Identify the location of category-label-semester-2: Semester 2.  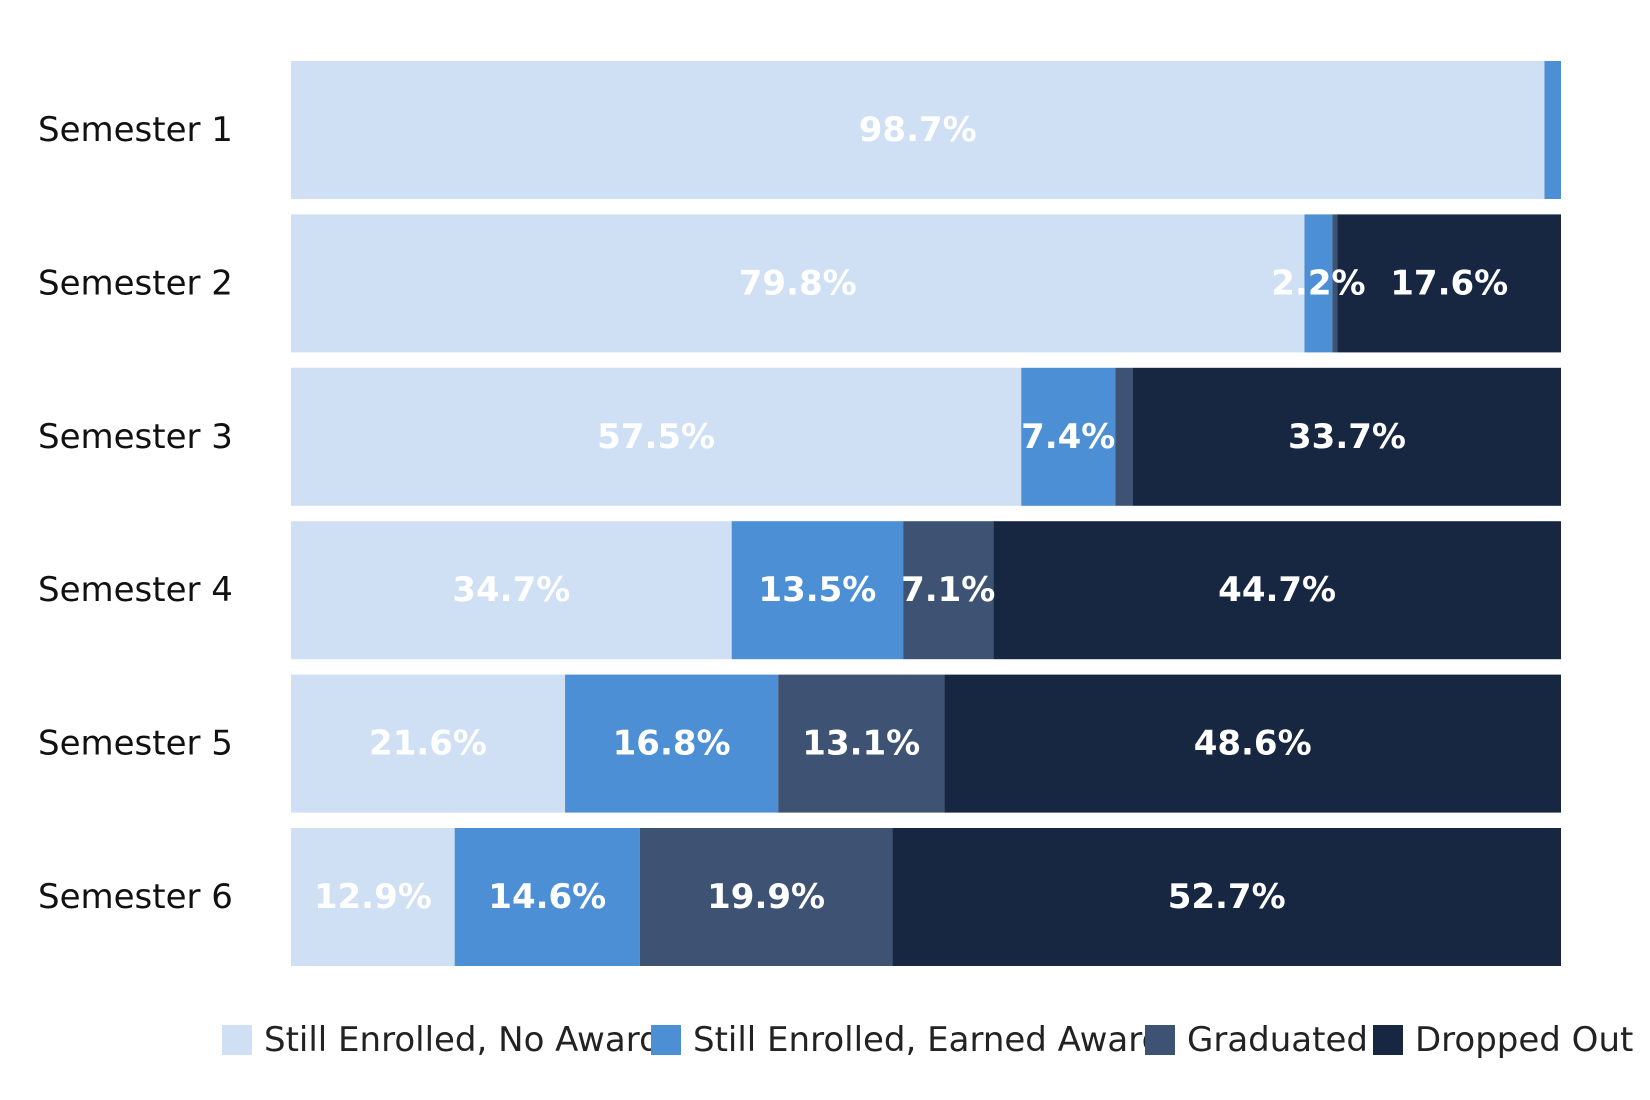
(135, 283).